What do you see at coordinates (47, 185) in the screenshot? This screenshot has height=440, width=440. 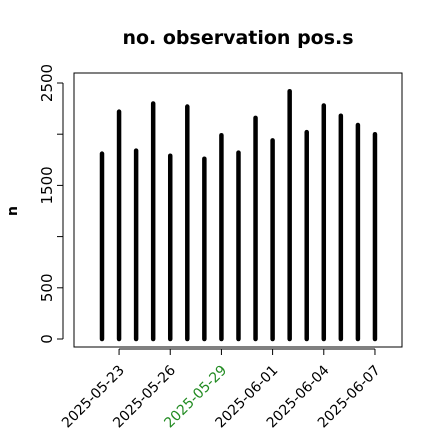 I see `y-tick-label: 1500` at bounding box center [47, 185].